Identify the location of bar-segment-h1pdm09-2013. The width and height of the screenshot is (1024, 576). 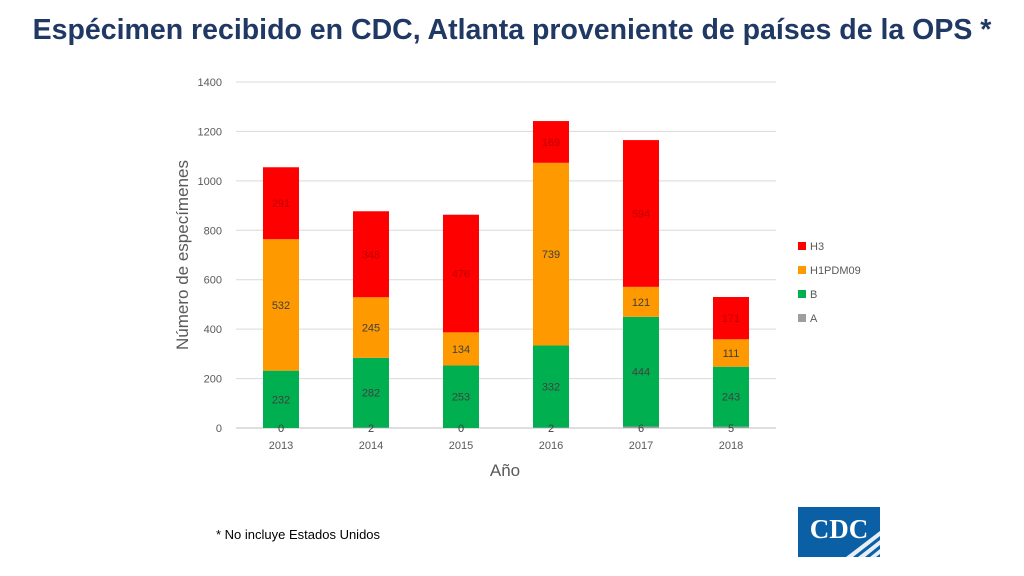
(281, 305).